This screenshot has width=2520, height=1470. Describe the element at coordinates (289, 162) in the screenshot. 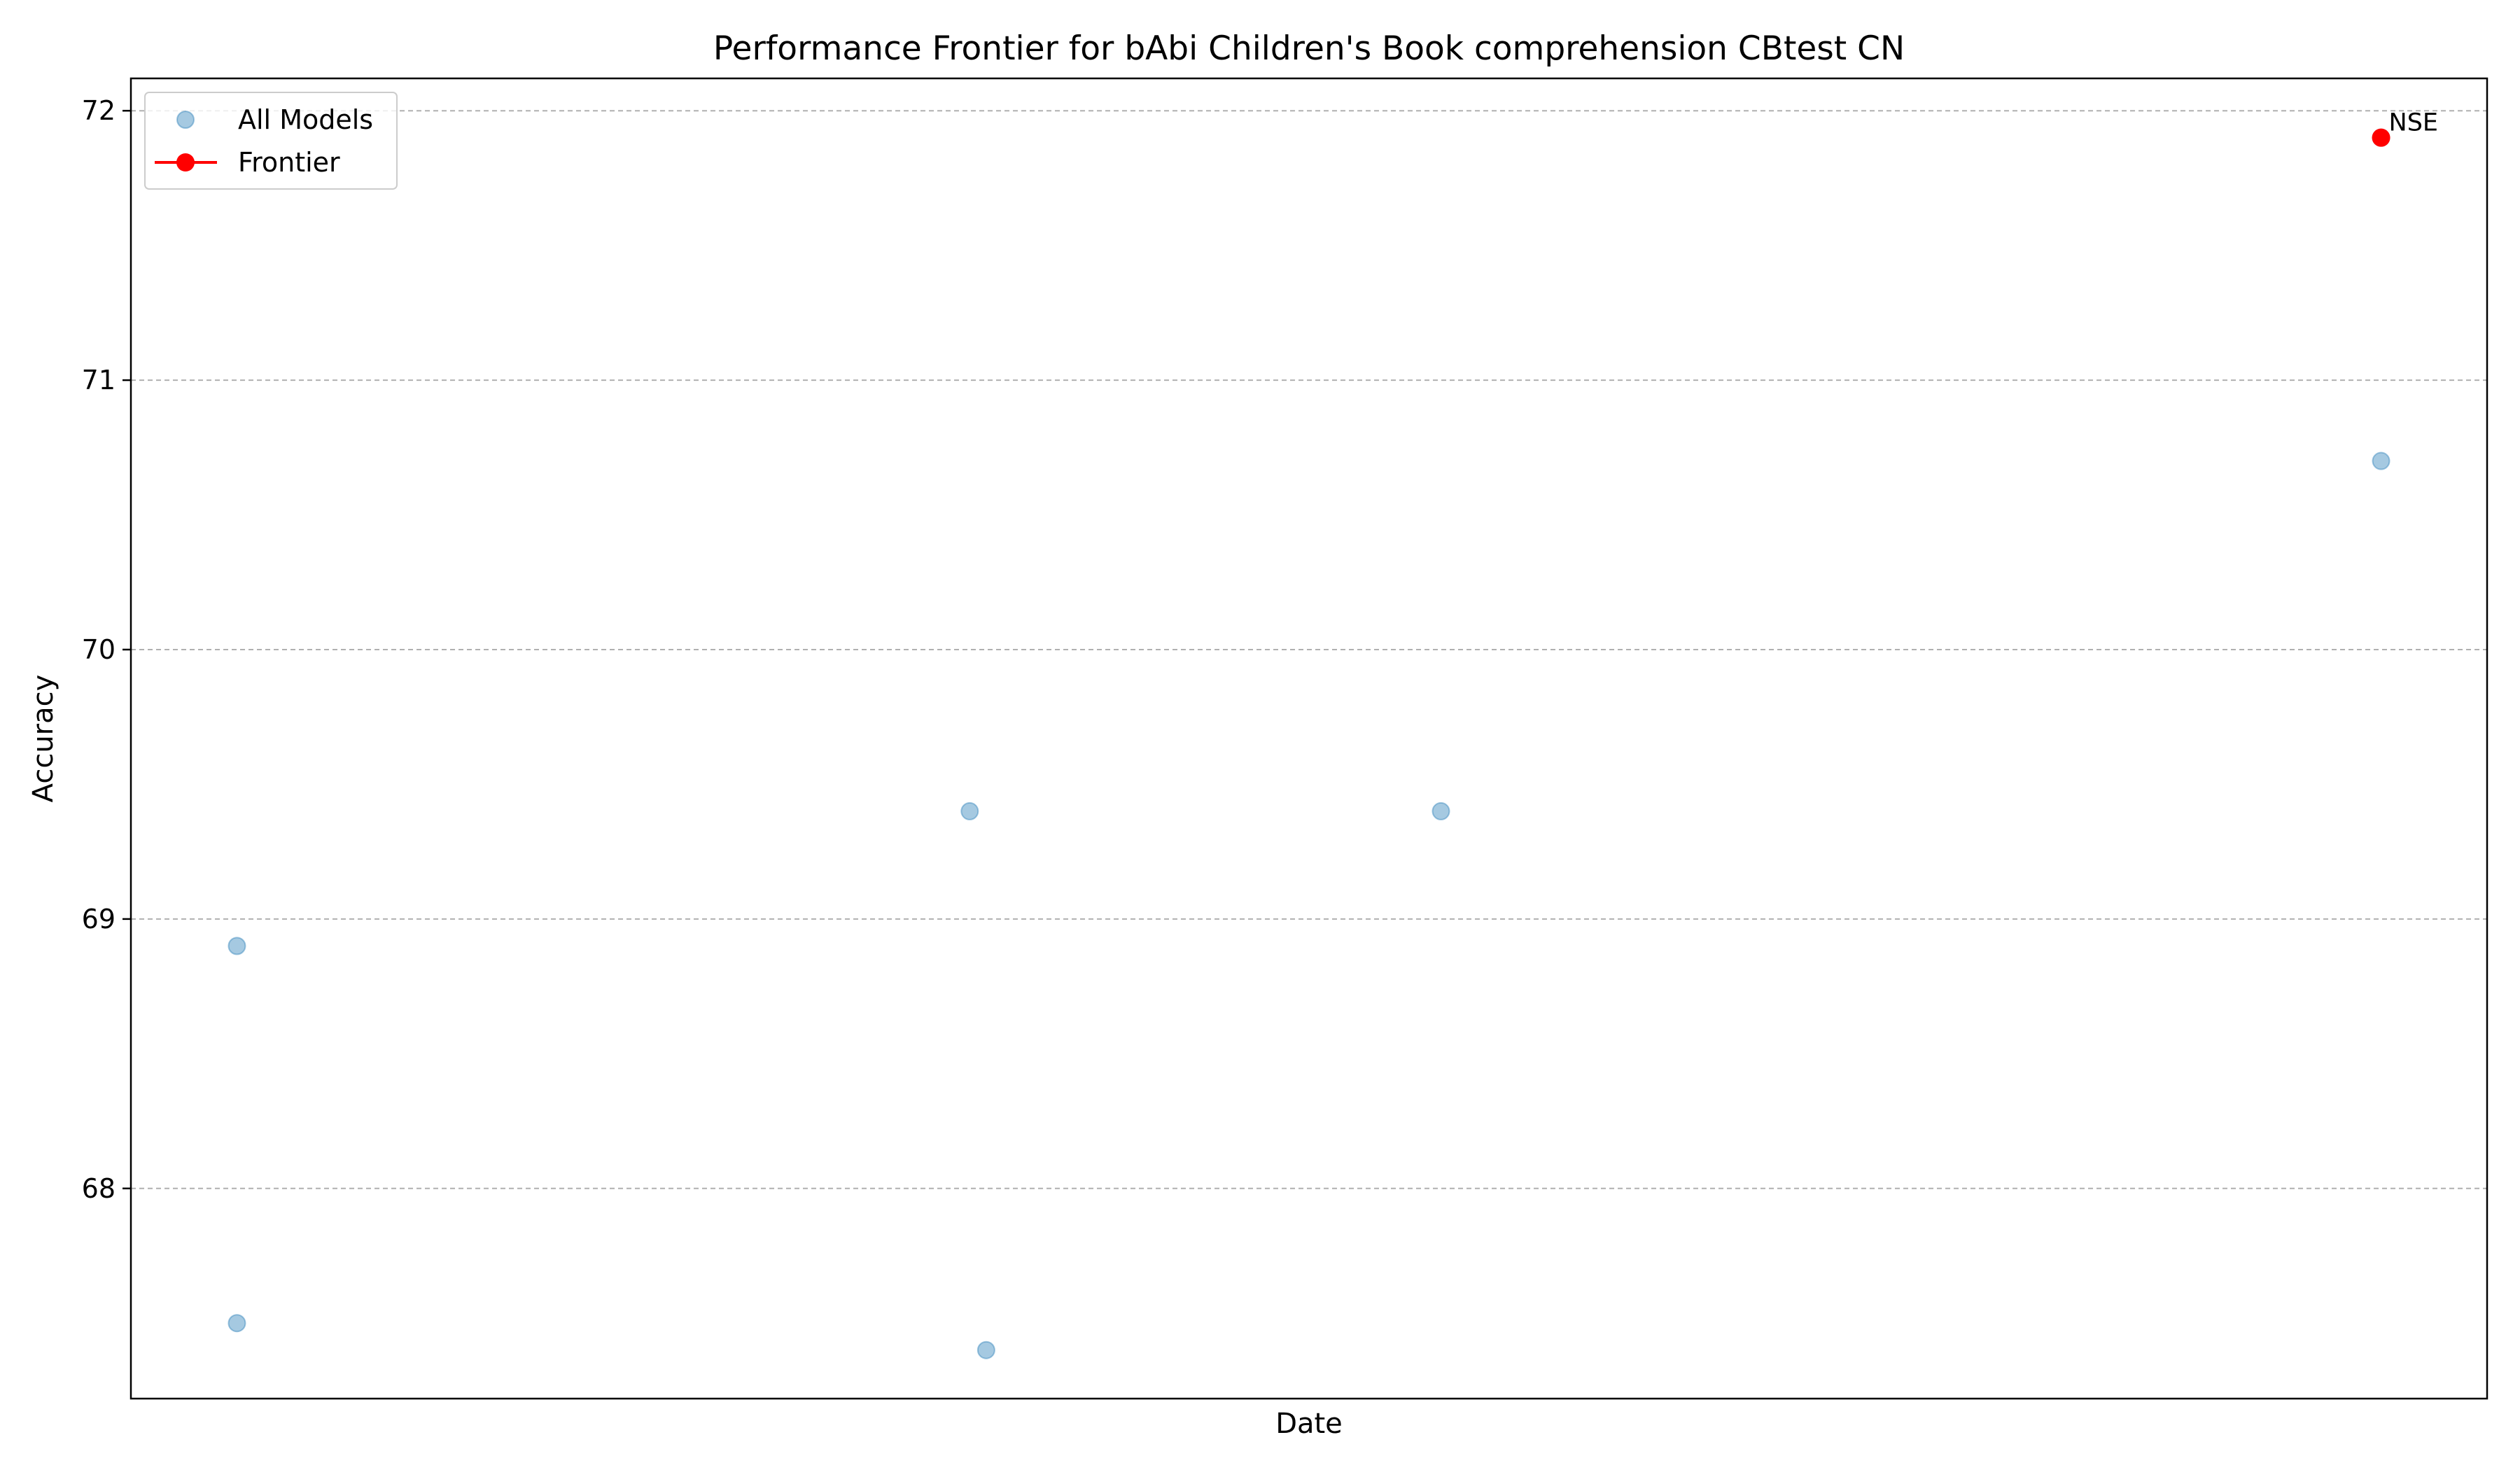

I see `legend-label-frontier: Frontier` at that location.